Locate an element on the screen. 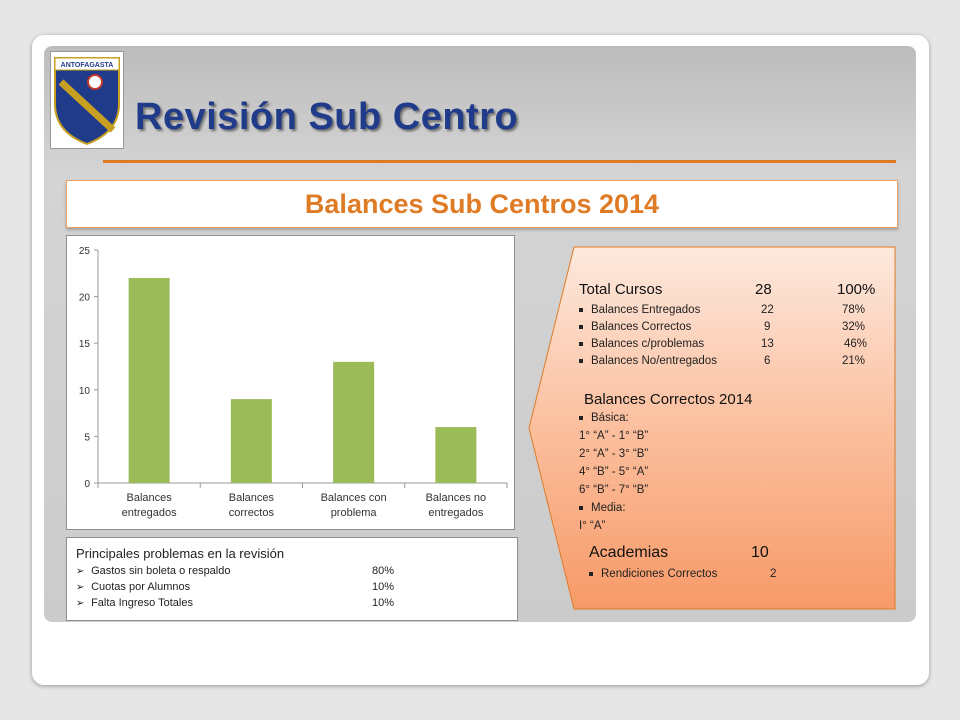  summary-pct: 46% is located at coordinates (856, 344).